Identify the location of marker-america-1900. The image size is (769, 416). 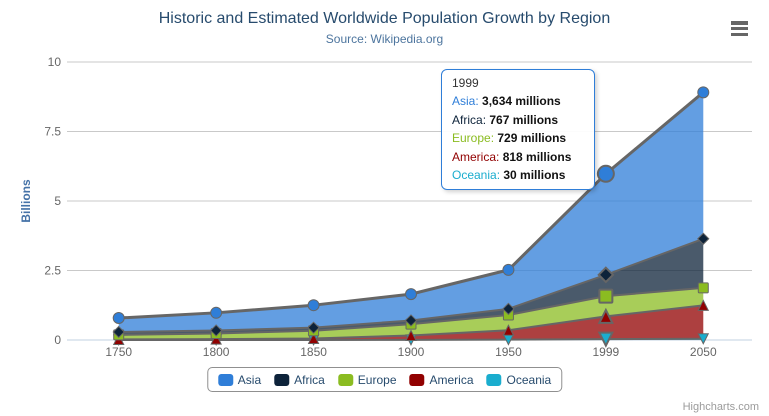
(411, 335).